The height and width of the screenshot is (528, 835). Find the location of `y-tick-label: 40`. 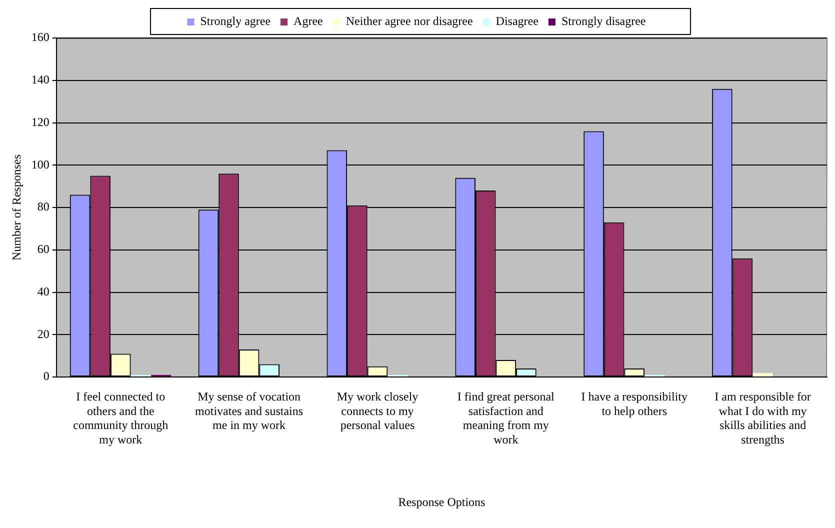

y-tick-label: 40 is located at coordinates (43, 291).